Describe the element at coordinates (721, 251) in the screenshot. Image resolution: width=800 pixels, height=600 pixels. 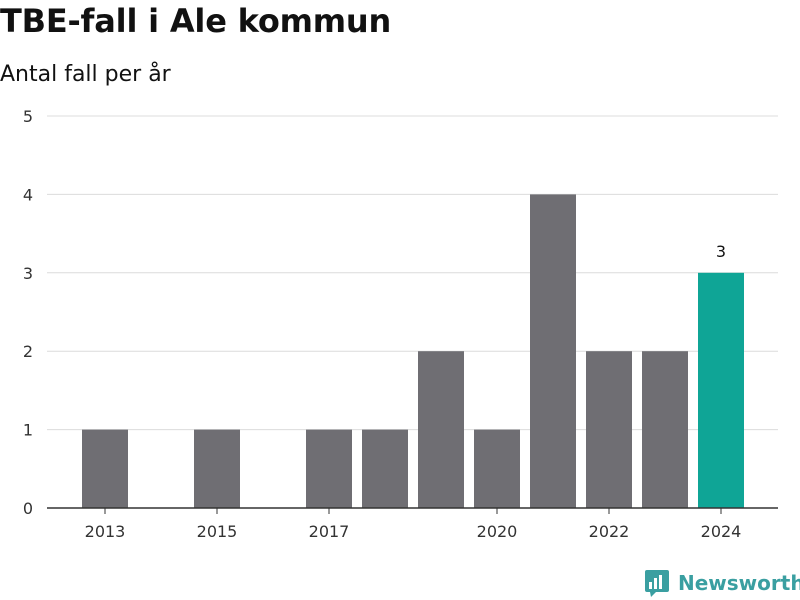
I see `data-label: 3` at that location.